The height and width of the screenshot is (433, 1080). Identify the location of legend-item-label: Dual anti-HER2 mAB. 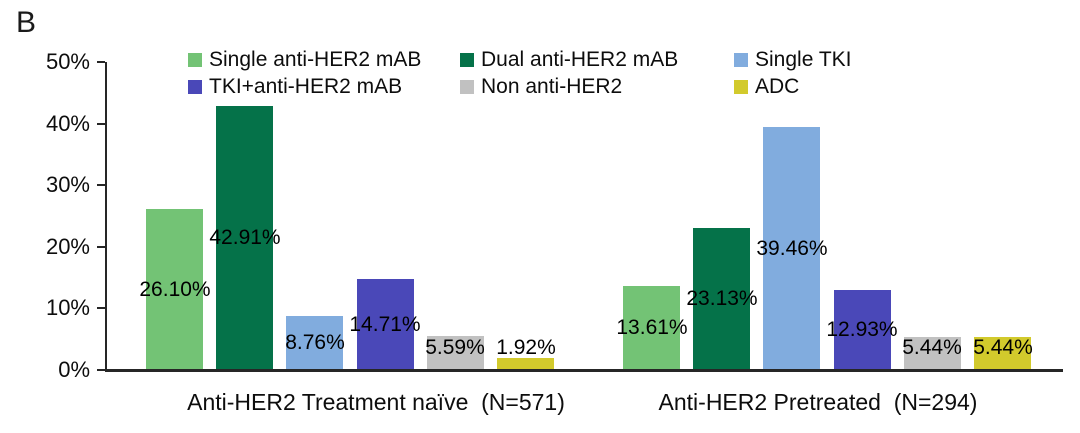
(580, 59).